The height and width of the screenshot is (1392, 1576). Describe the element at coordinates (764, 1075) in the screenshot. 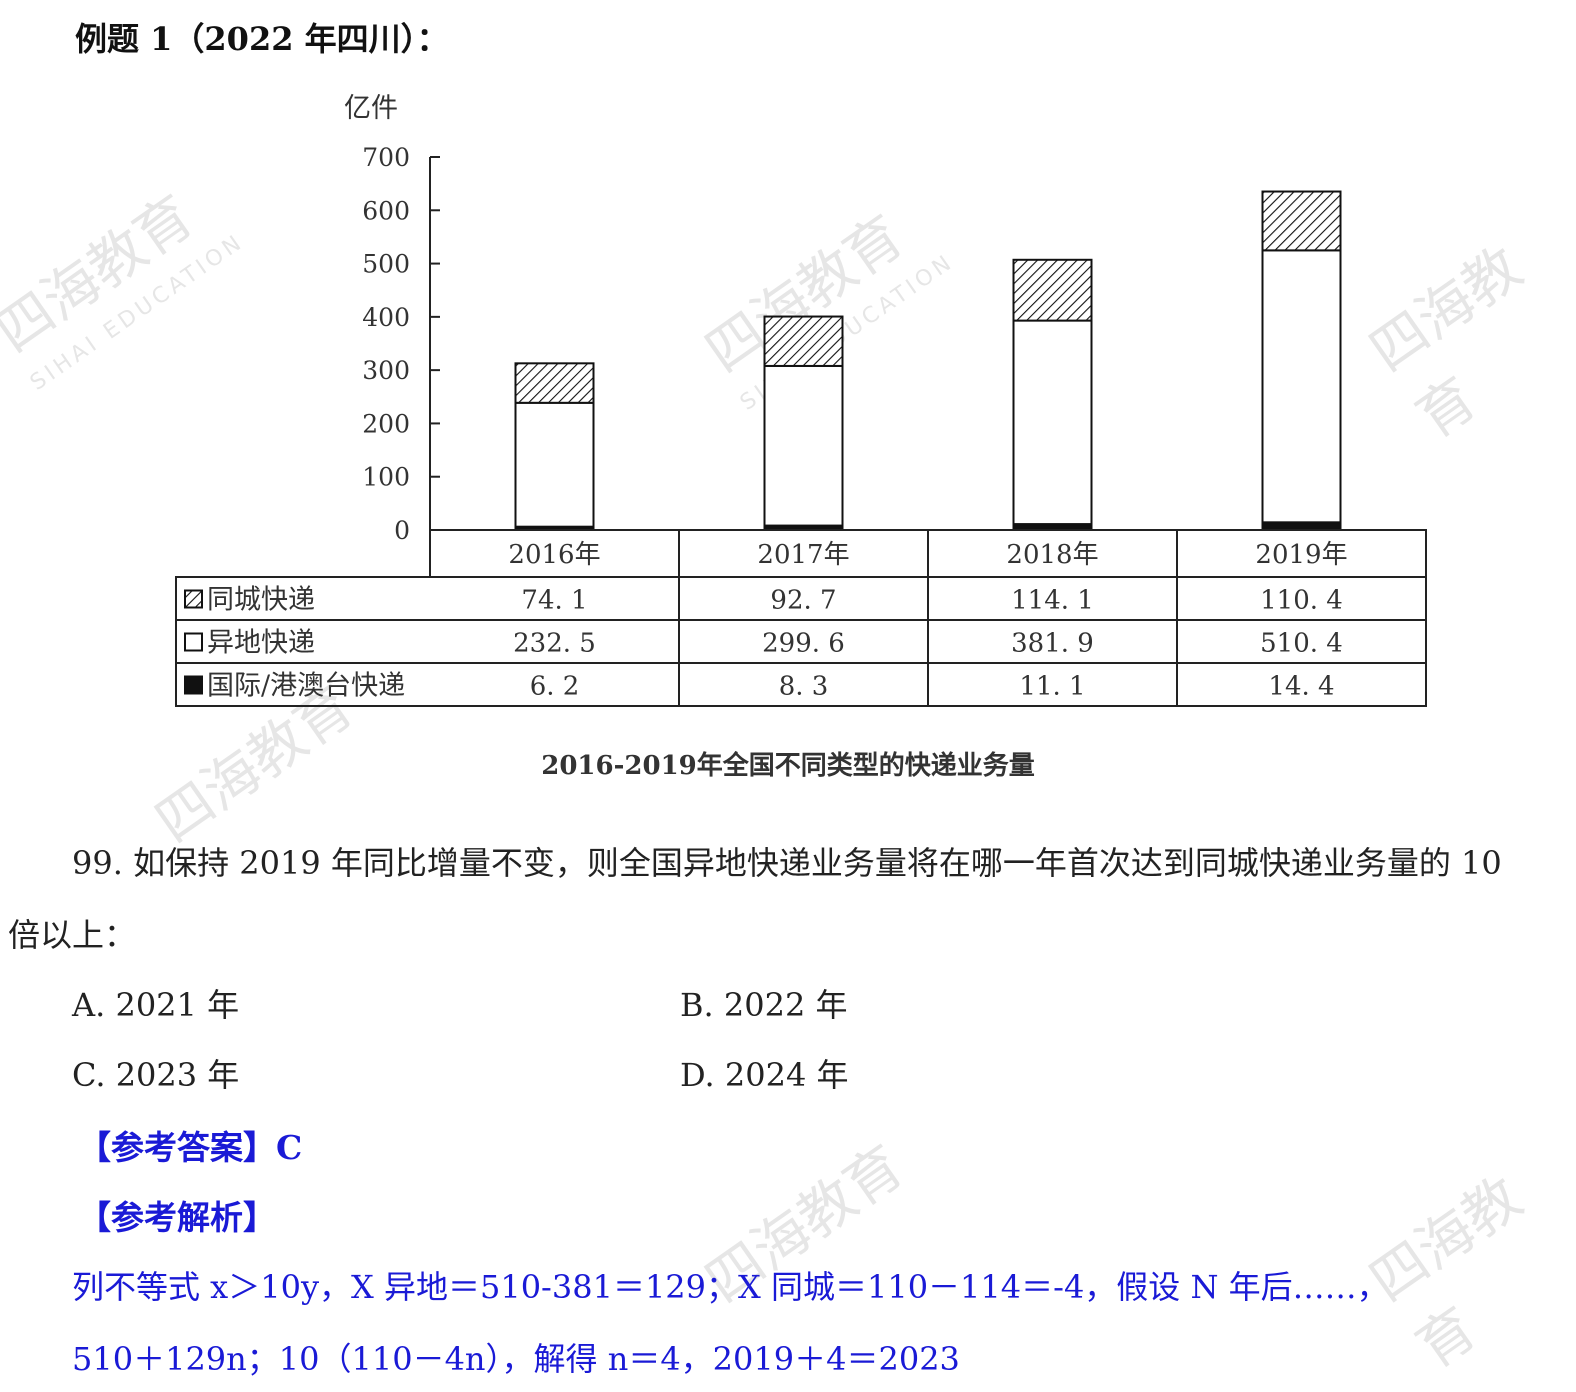

I see `option-d: D. 2024 年` at that location.